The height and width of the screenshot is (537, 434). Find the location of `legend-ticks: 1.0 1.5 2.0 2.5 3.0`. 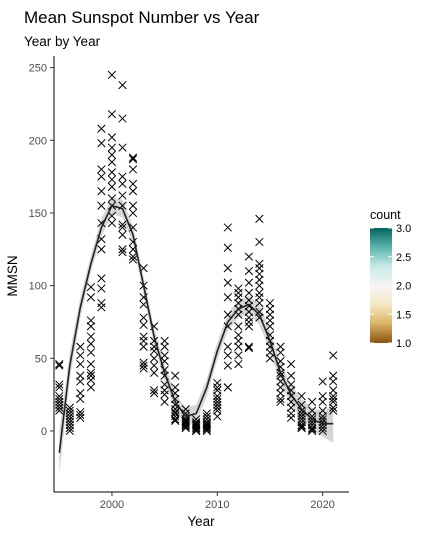

legend-ticks: 1.0 1.5 2.0 2.5 3.0 is located at coordinates (390, 286).